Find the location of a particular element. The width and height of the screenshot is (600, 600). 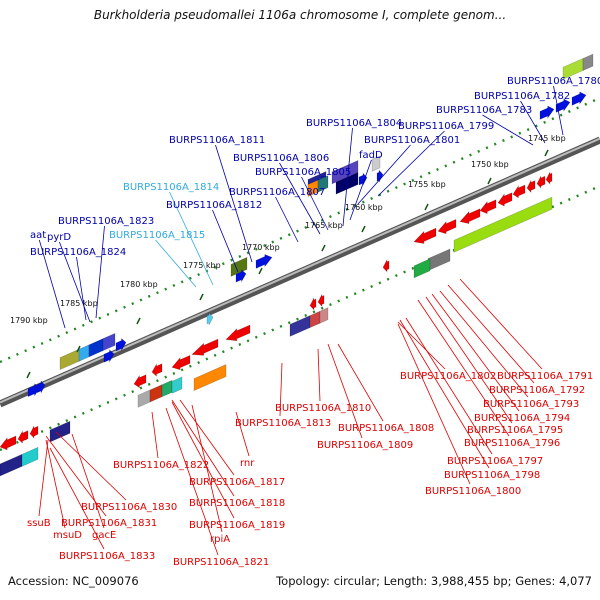

tick-label: 1765 kbp is located at coordinates (324, 225).